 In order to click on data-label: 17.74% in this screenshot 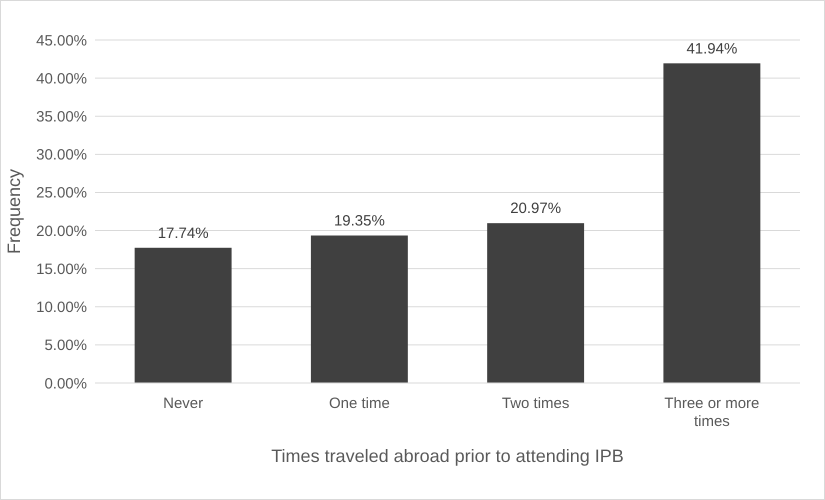, I will do `click(183, 233)`.